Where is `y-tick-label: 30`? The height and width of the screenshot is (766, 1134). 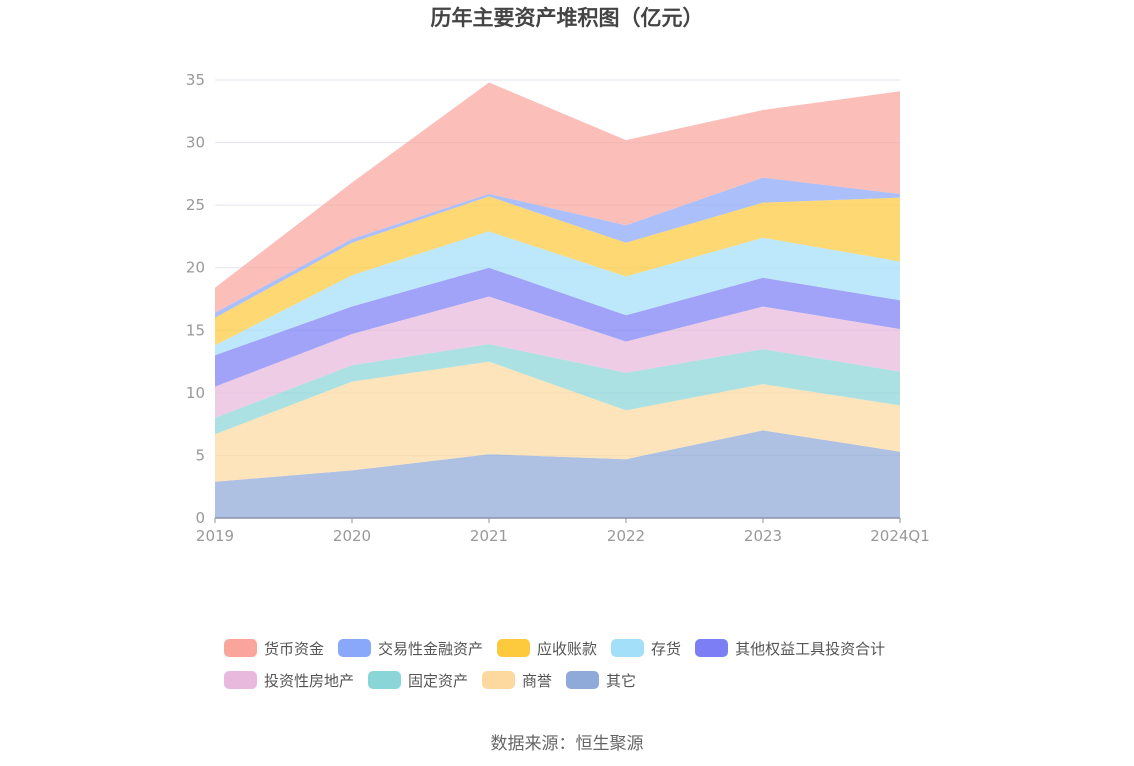 y-tick-label: 30 is located at coordinates (195, 143).